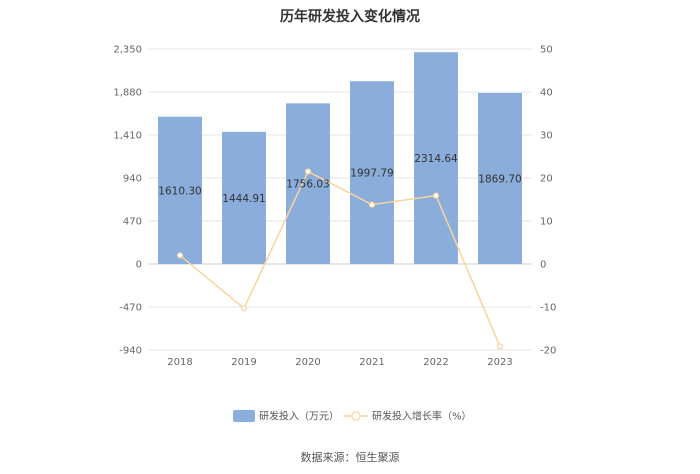  What do you see at coordinates (422, 416) in the screenshot?
I see `legend-line-label: 研发投入增长率（%）` at bounding box center [422, 416].